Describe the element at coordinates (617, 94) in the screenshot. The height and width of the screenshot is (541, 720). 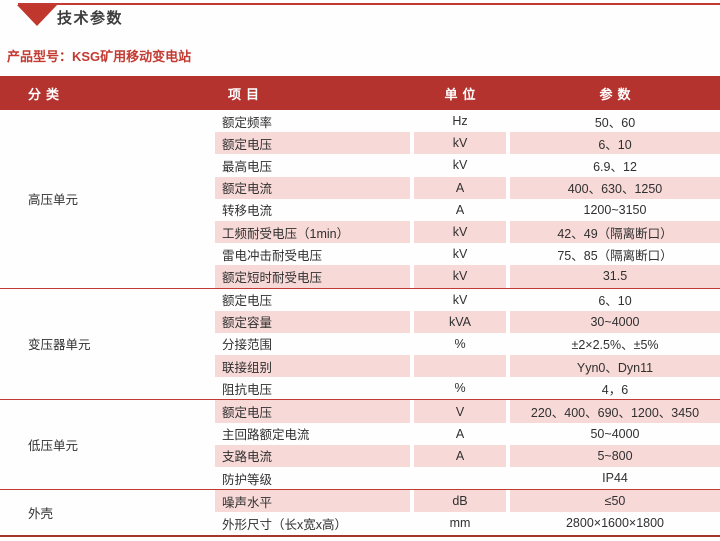
I see `header-parameter: 参数` at that location.